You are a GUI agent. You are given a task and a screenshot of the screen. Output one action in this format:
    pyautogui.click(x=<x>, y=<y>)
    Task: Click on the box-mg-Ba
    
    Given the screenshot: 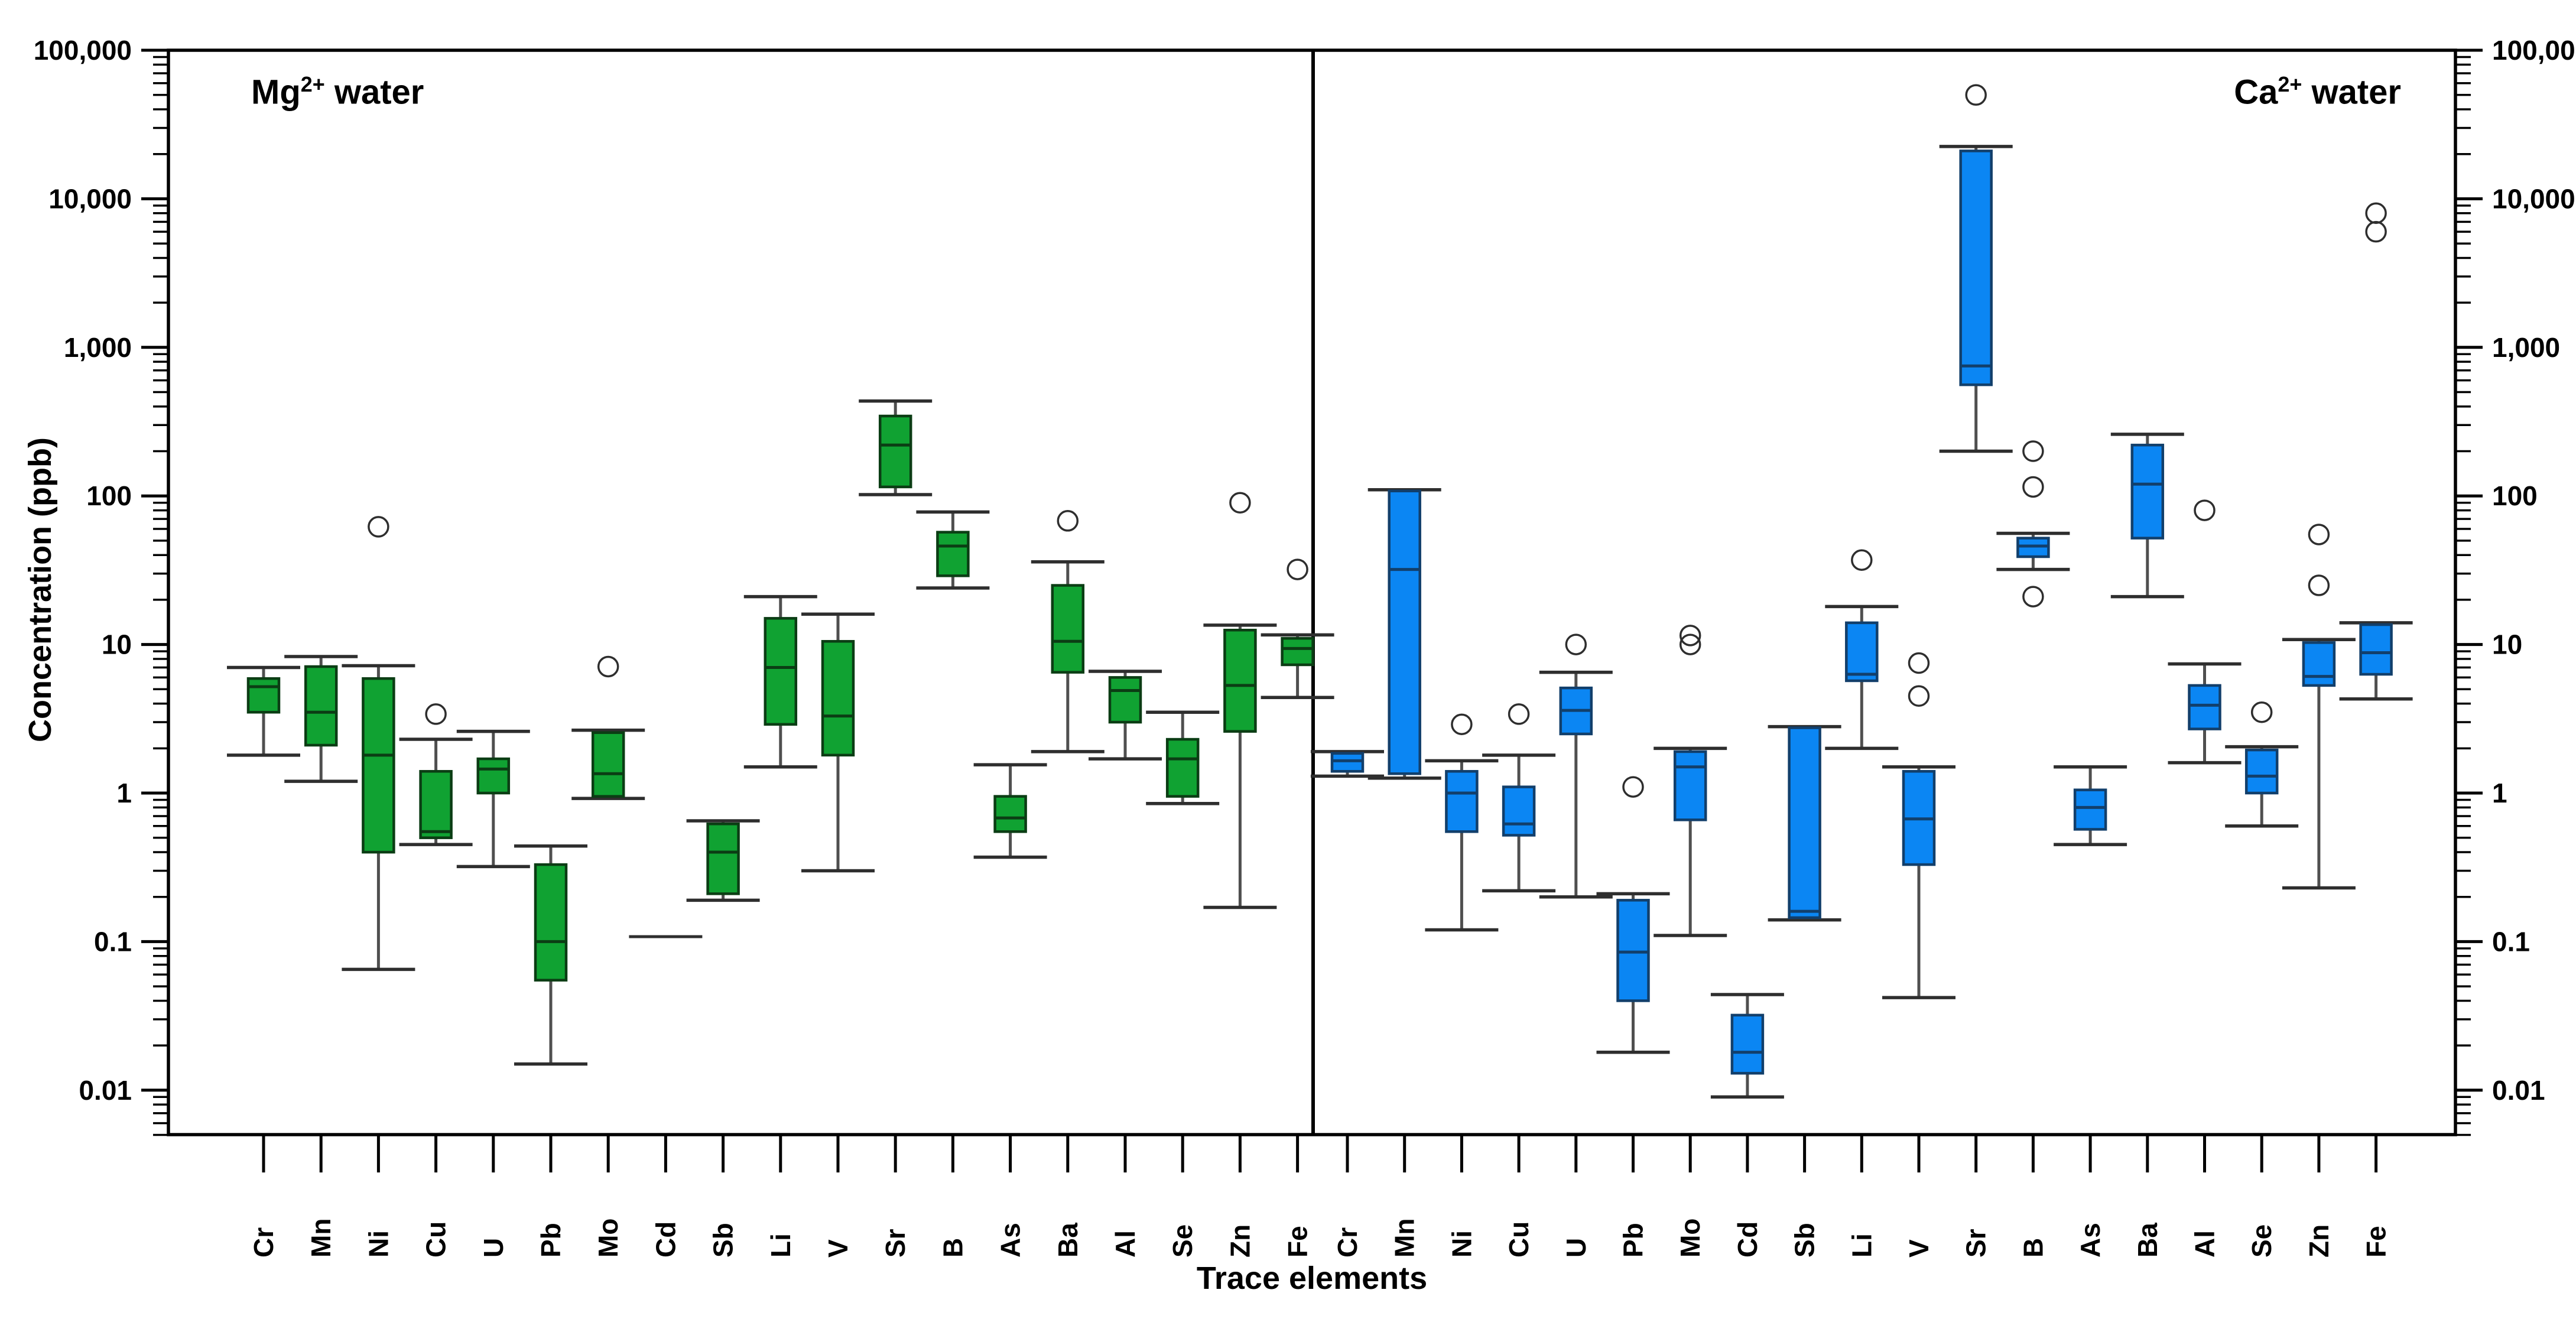 What is the action you would take?
    pyautogui.click(x=1068, y=629)
    